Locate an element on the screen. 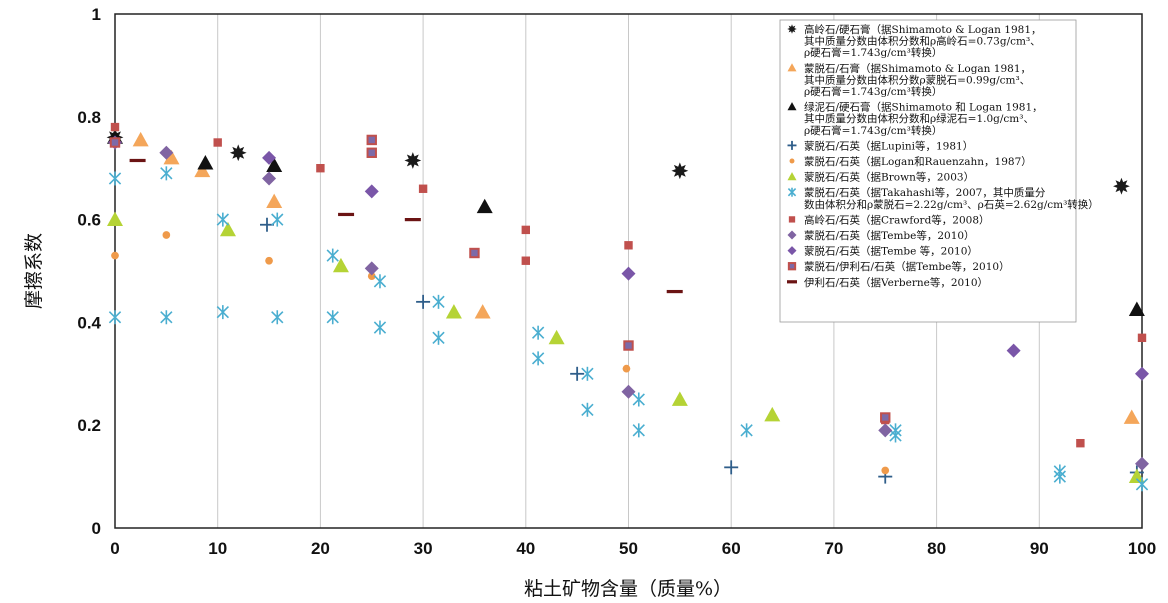 The width and height of the screenshot is (1168, 603). legend-entry-text: 其中质量分数由体积分数和ρ绿泥石=1.0g/cm³、 is located at coordinates (919, 118).